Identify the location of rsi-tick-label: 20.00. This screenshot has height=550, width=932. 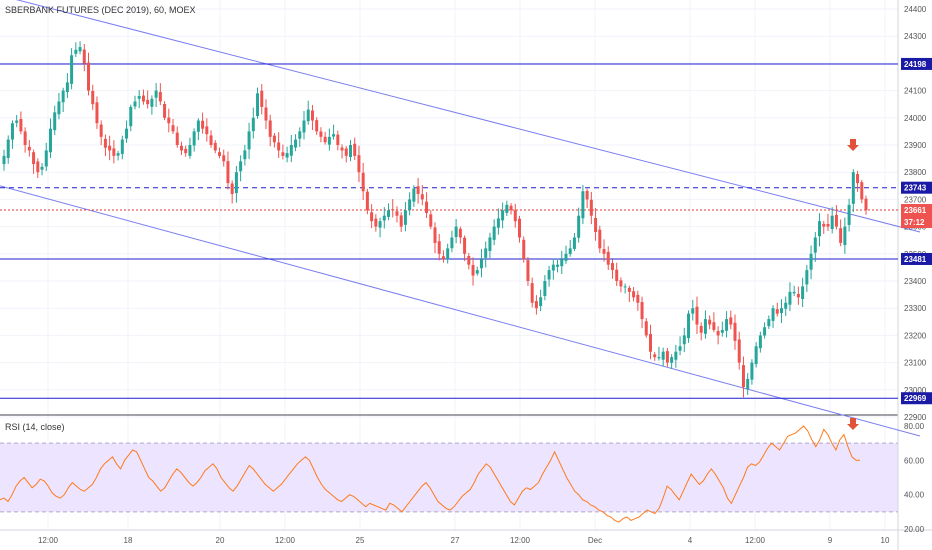
(914, 529).